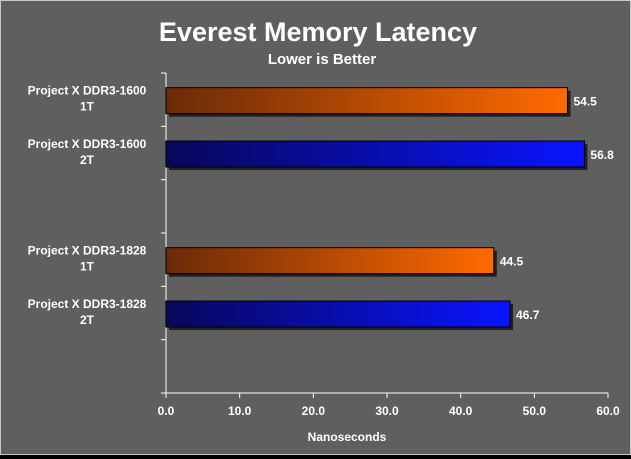 The height and width of the screenshot is (459, 631). What do you see at coordinates (87, 312) in the screenshot?
I see `category-label: Project X DDR3-1828 2T` at bounding box center [87, 312].